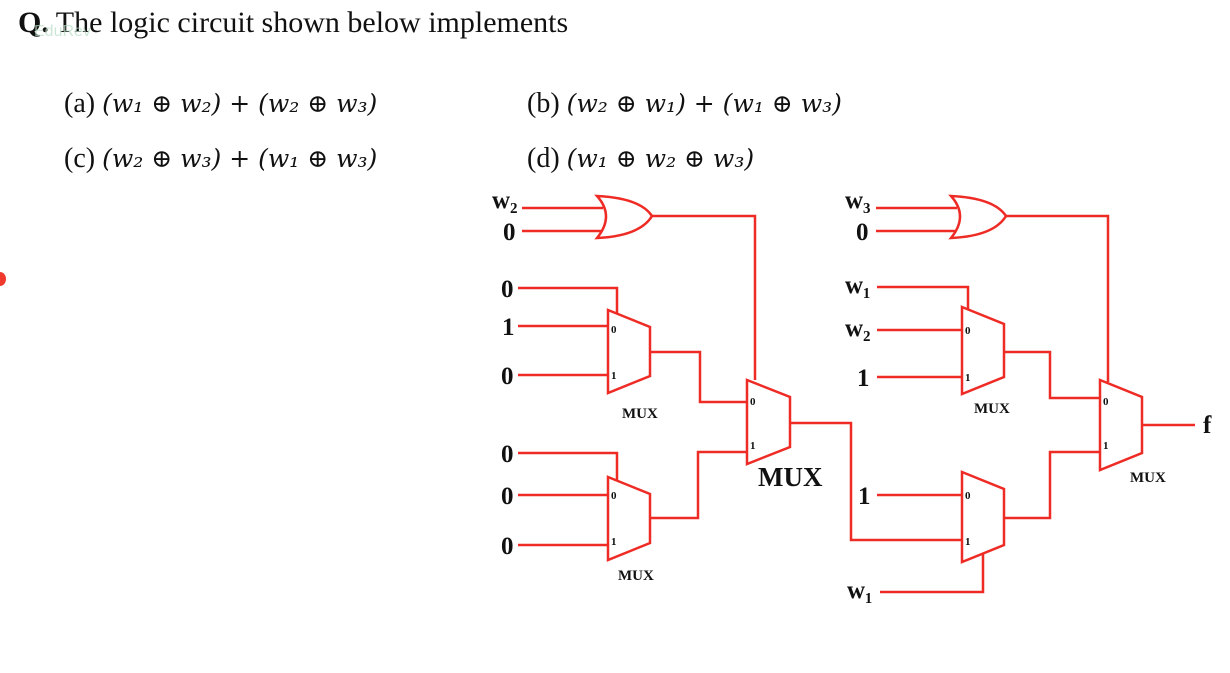 Image resolution: width=1230 pixels, height=673 pixels. What do you see at coordinates (3, 279) in the screenshot?
I see `marker-dot` at bounding box center [3, 279].